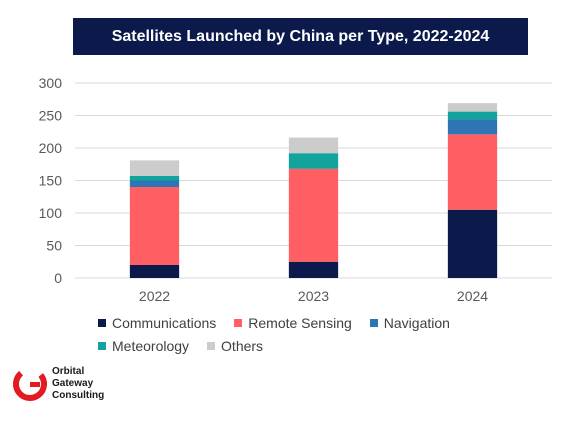 This screenshot has width=567, height=423. I want to click on company-logo: Orbital Gateway Consulting, so click(58, 384).